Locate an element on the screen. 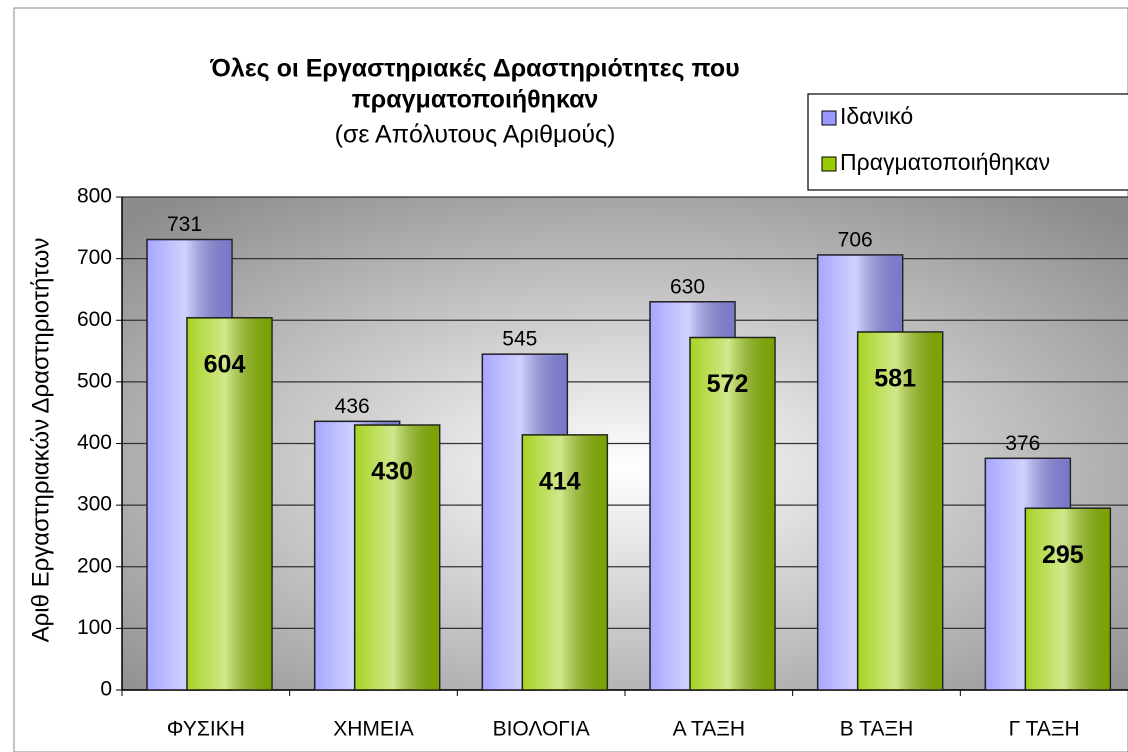 The image size is (1128, 752). chart-subtitle: (σε Απόλυτους Αριθμούς) is located at coordinates (475, 135).